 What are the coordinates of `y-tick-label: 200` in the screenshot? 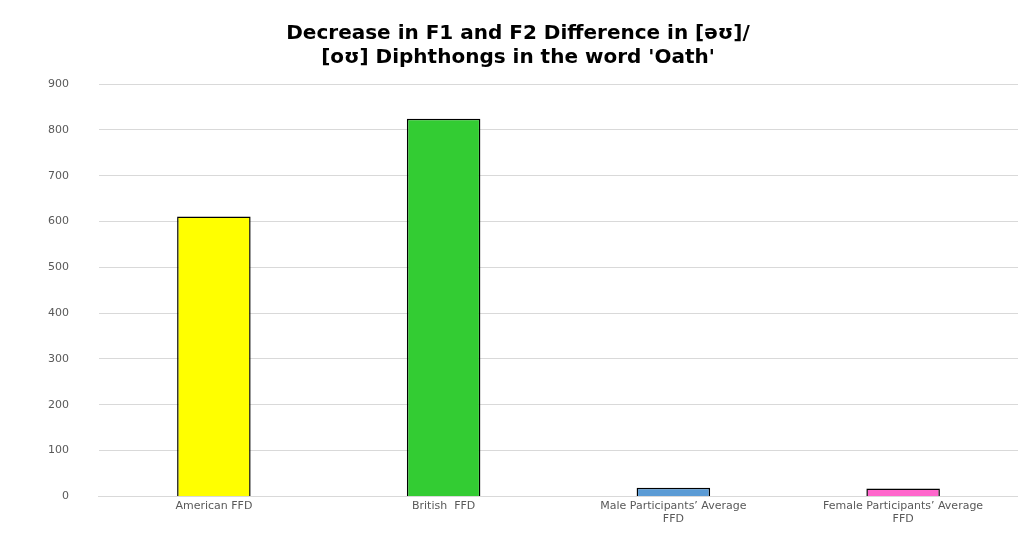 It's located at (58, 404).